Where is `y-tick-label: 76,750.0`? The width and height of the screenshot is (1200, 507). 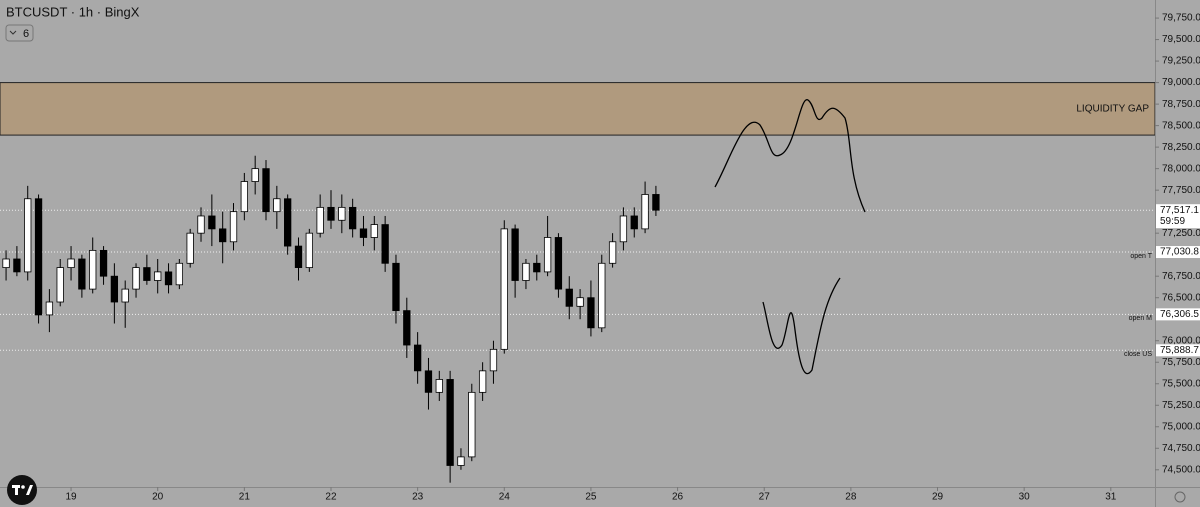
y-tick-label: 76,750.0 is located at coordinates (1181, 276).